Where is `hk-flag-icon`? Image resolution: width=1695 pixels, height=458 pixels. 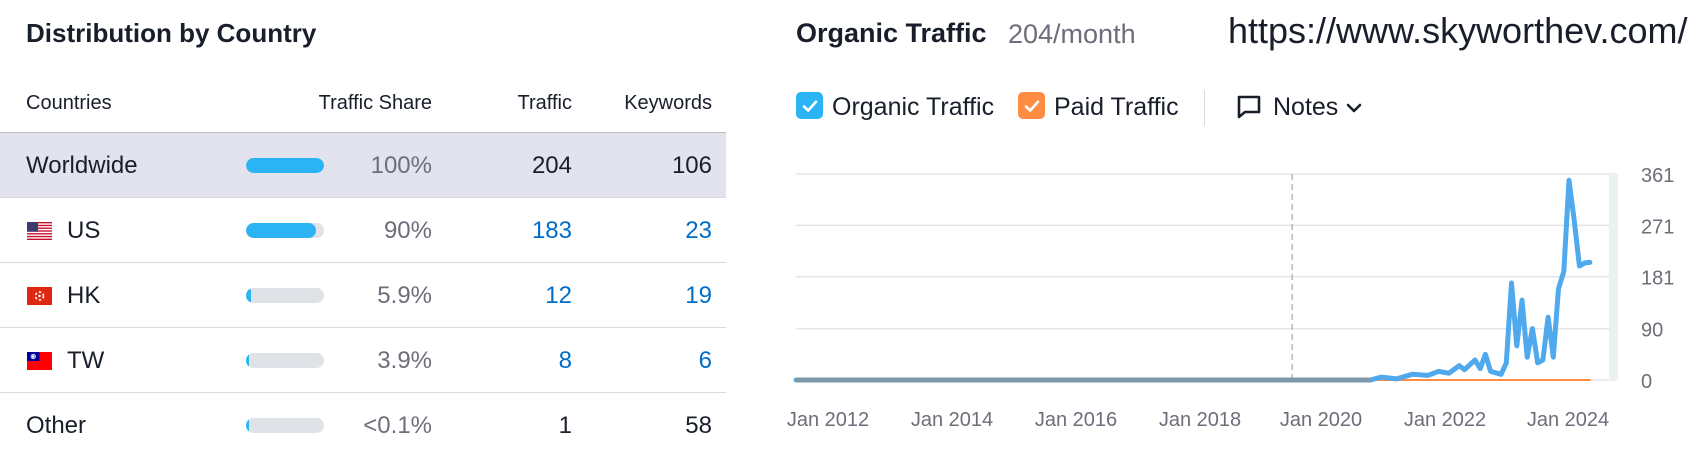
hk-flag-icon is located at coordinates (39, 296).